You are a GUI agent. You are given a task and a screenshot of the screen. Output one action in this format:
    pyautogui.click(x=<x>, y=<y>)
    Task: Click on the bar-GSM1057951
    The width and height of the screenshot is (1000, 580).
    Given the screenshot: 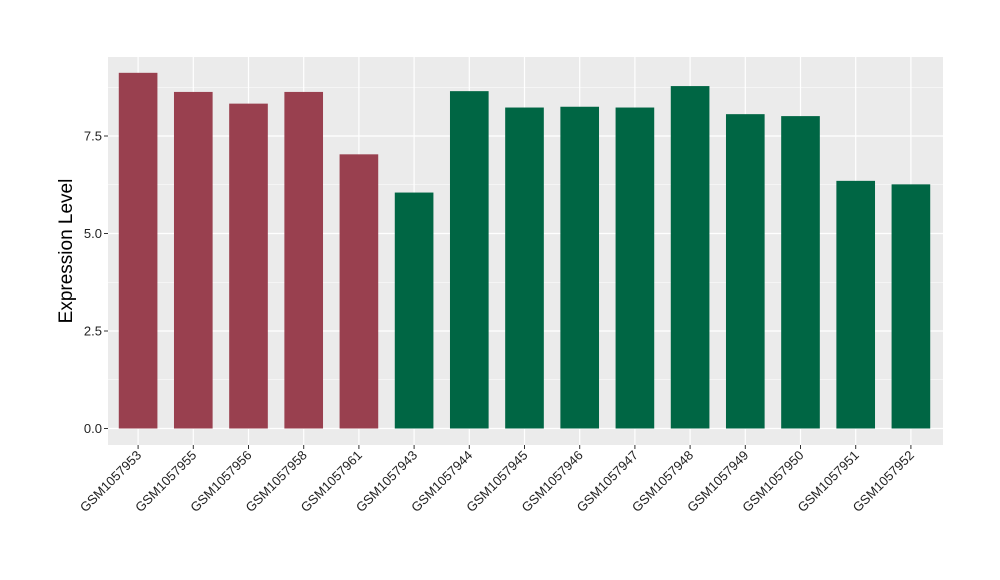 What is the action you would take?
    pyautogui.click(x=856, y=304)
    